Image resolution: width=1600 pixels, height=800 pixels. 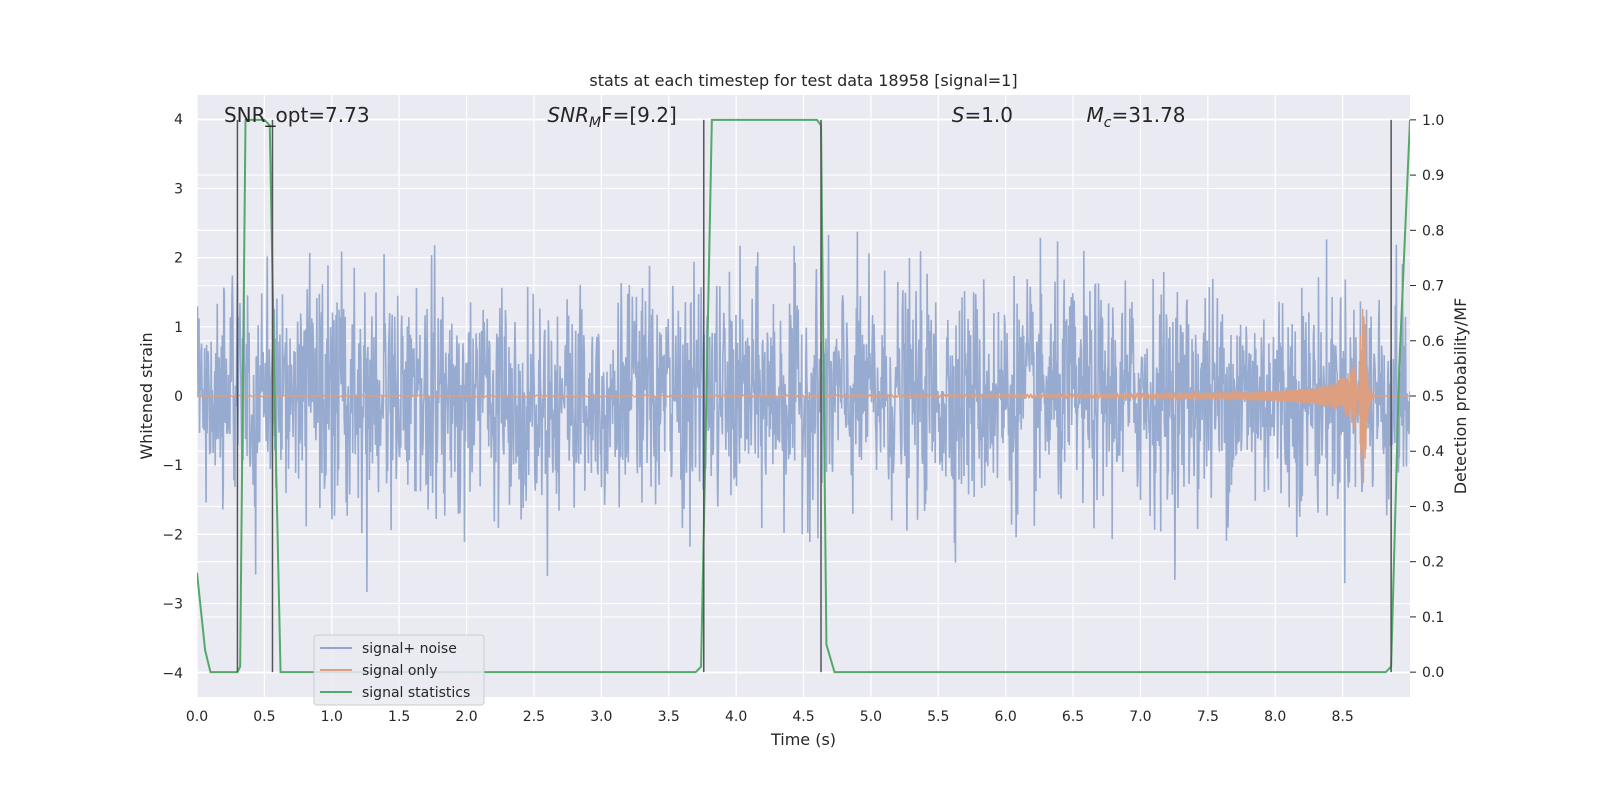 What do you see at coordinates (1433, 176) in the screenshot?
I see `y2-tick-label: 0.9` at bounding box center [1433, 176].